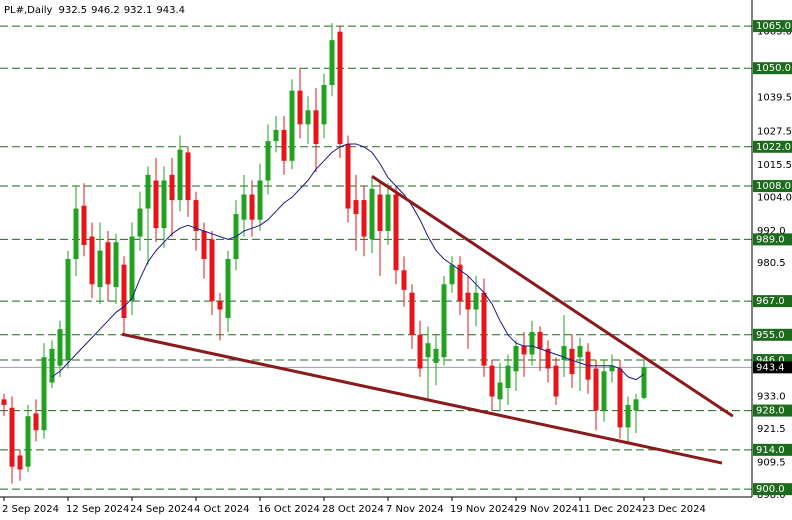  What do you see at coordinates (770, 239) in the screenshot?
I see `level-label: 989.0` at bounding box center [770, 239].